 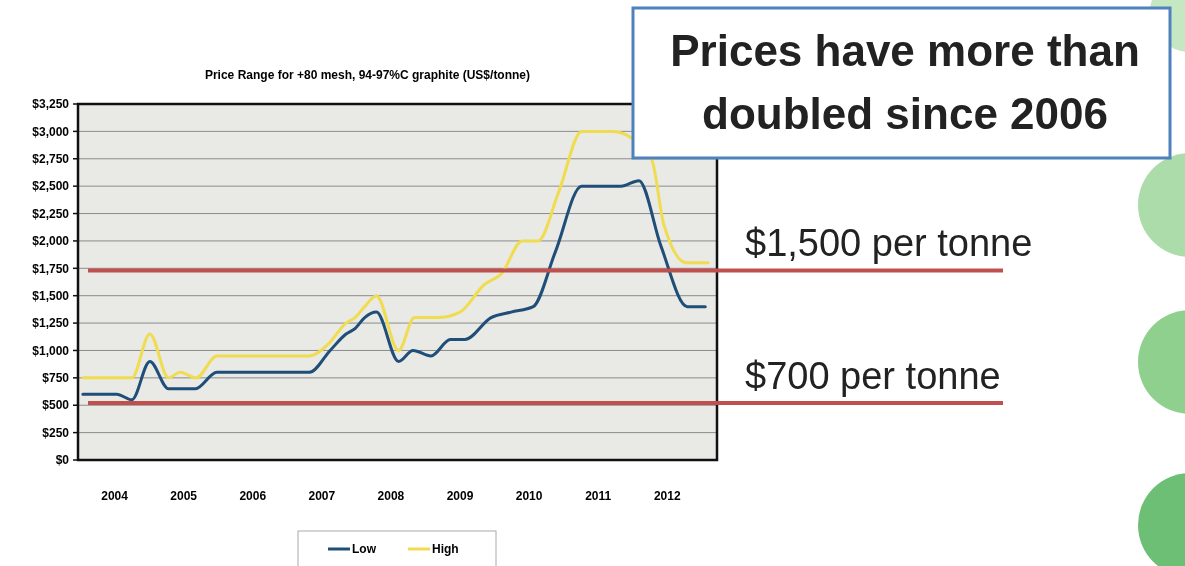 What do you see at coordinates (51, 350) in the screenshot?
I see `y-tick-label: $1,000` at bounding box center [51, 350].